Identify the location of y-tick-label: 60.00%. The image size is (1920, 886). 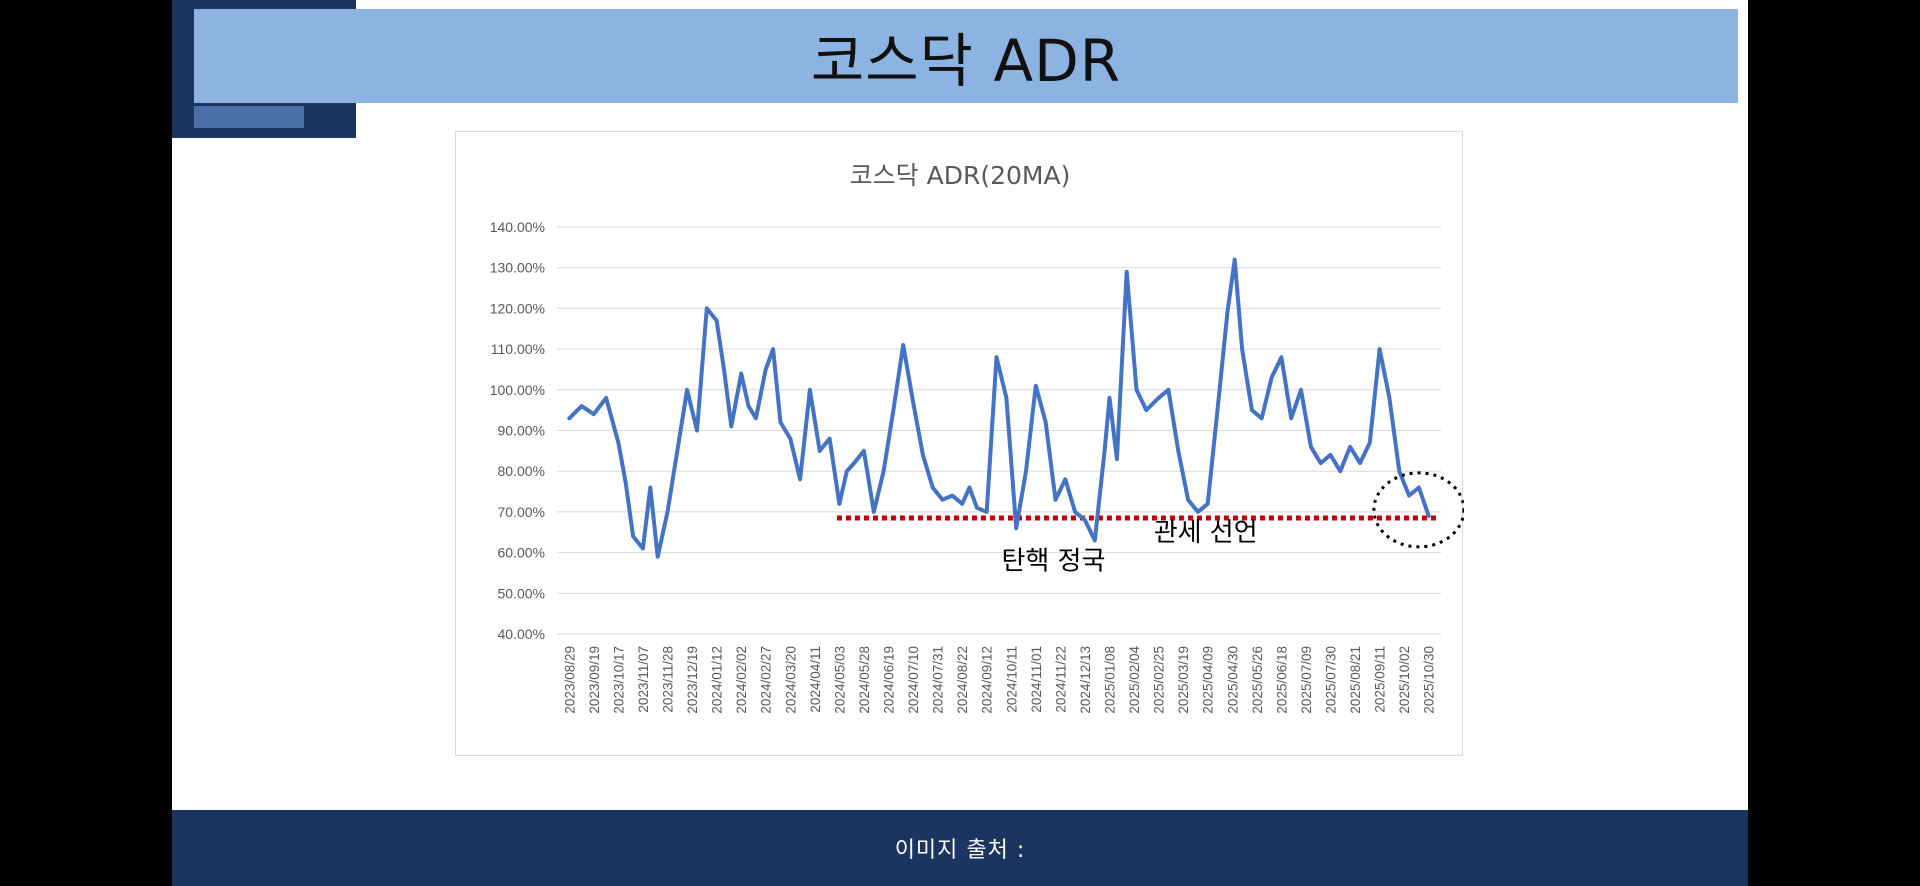
(521, 553).